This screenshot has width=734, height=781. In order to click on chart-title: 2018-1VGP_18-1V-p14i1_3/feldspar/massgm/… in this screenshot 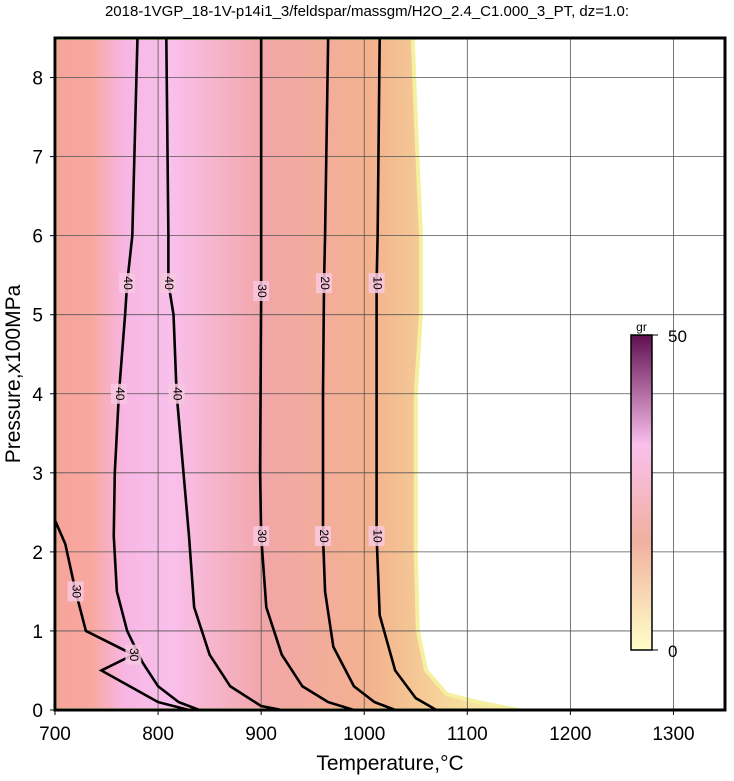, I will do `click(367, 11)`.